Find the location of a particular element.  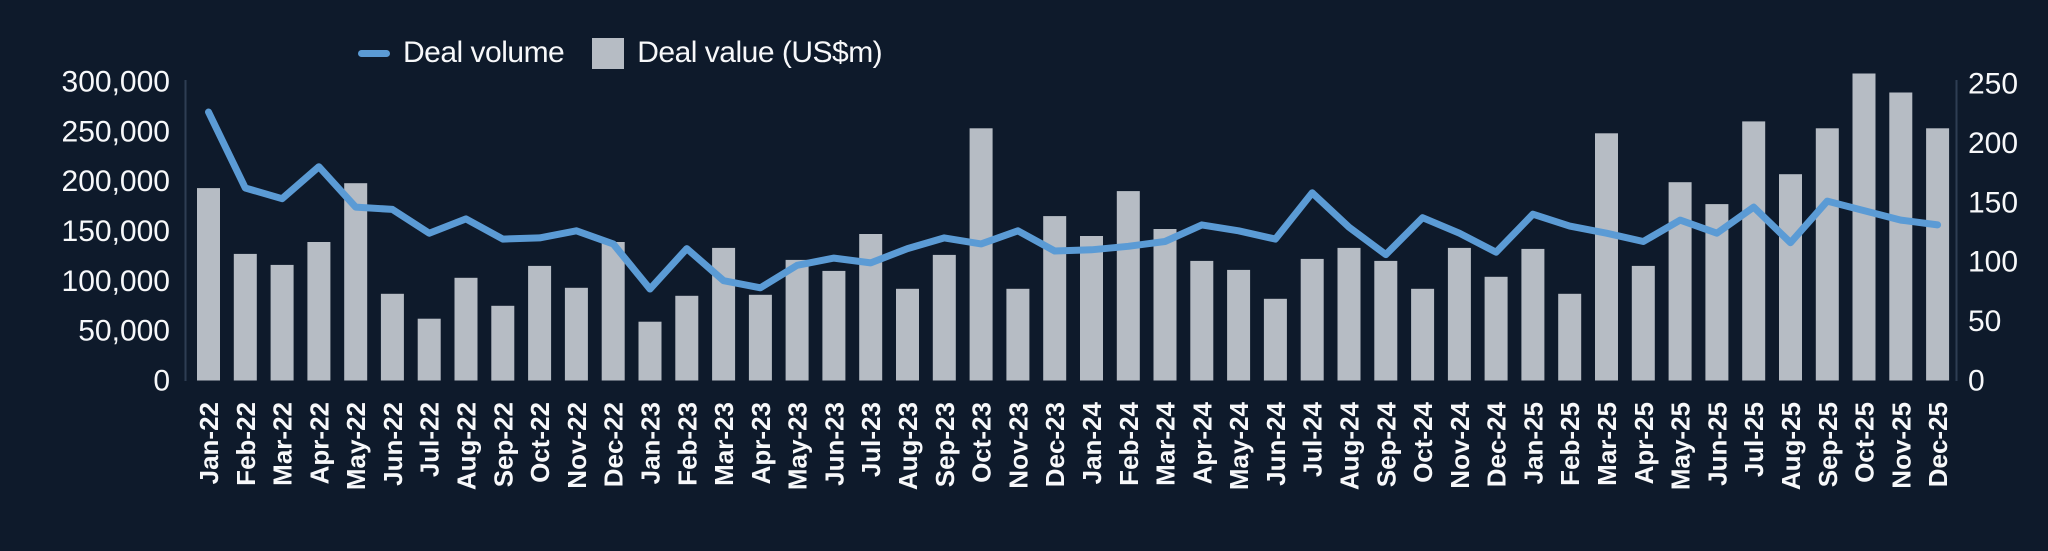

x-axis-tick-label: Jan-24 is located at coordinates (1092, 442).